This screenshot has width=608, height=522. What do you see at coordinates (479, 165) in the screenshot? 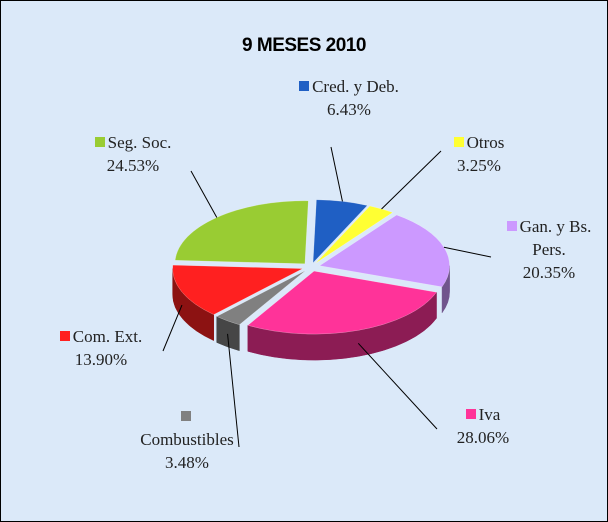
I see `slice-value: 3.25%` at bounding box center [479, 165].